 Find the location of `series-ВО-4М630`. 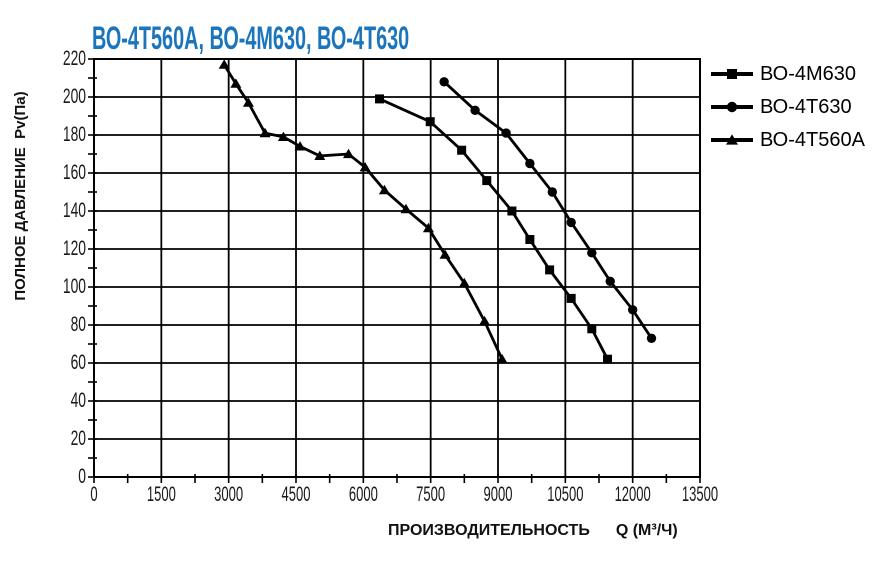

series-ВО-4М630 is located at coordinates (493, 229).